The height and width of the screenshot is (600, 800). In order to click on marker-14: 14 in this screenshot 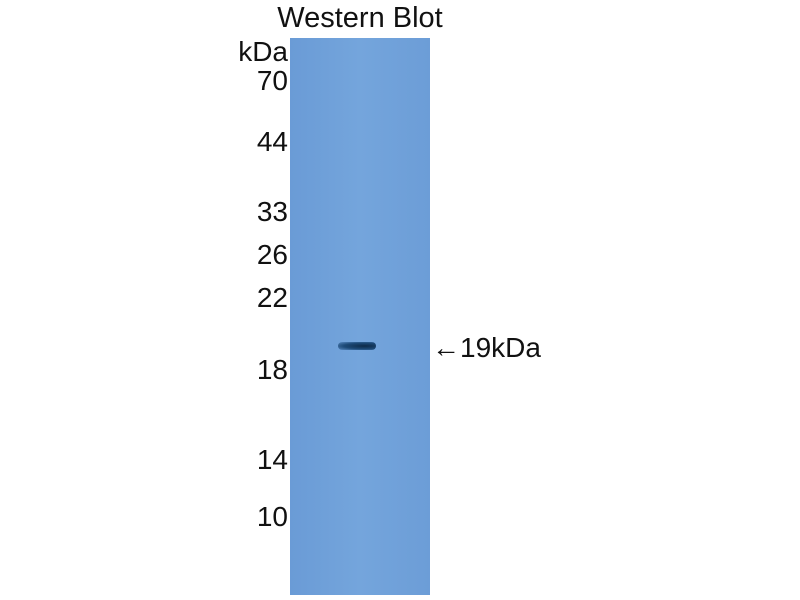, I will do `click(272, 459)`.